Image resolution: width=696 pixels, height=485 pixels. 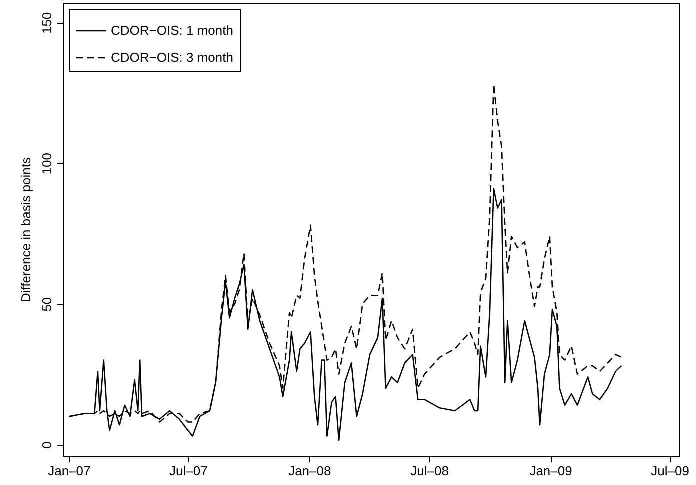 What do you see at coordinates (69, 471) in the screenshot?
I see `x-tick-label: Jan–07` at bounding box center [69, 471].